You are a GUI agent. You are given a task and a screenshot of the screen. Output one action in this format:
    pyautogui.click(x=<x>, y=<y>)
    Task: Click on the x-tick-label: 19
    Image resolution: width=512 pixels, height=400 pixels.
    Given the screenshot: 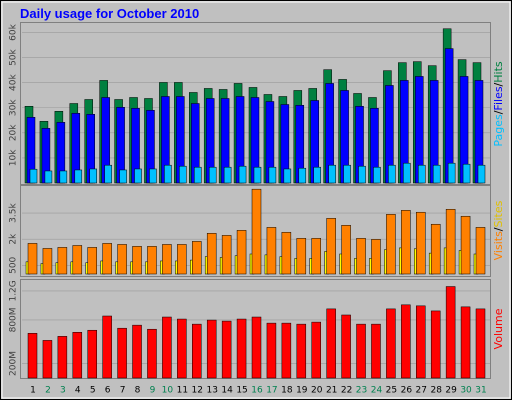 What is the action you would take?
    pyautogui.click(x=302, y=391)
    